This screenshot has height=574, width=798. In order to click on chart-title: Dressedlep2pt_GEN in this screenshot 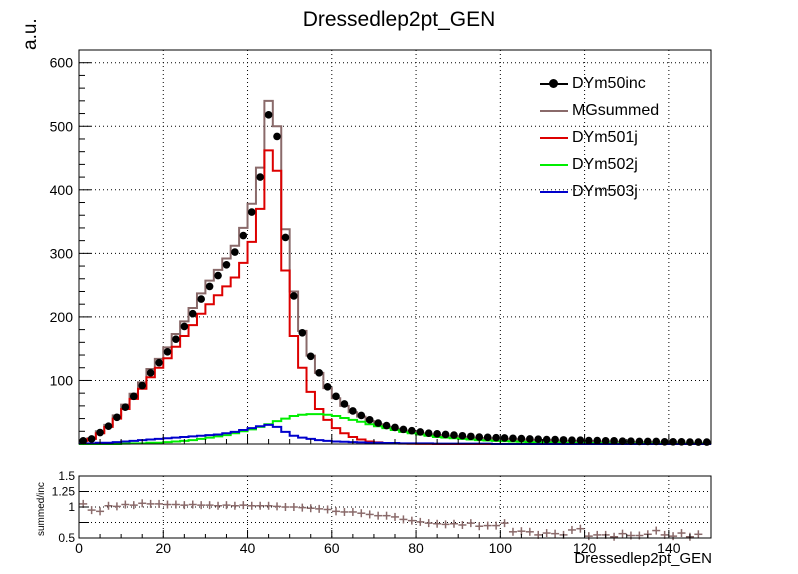, I will do `click(399, 19)`.